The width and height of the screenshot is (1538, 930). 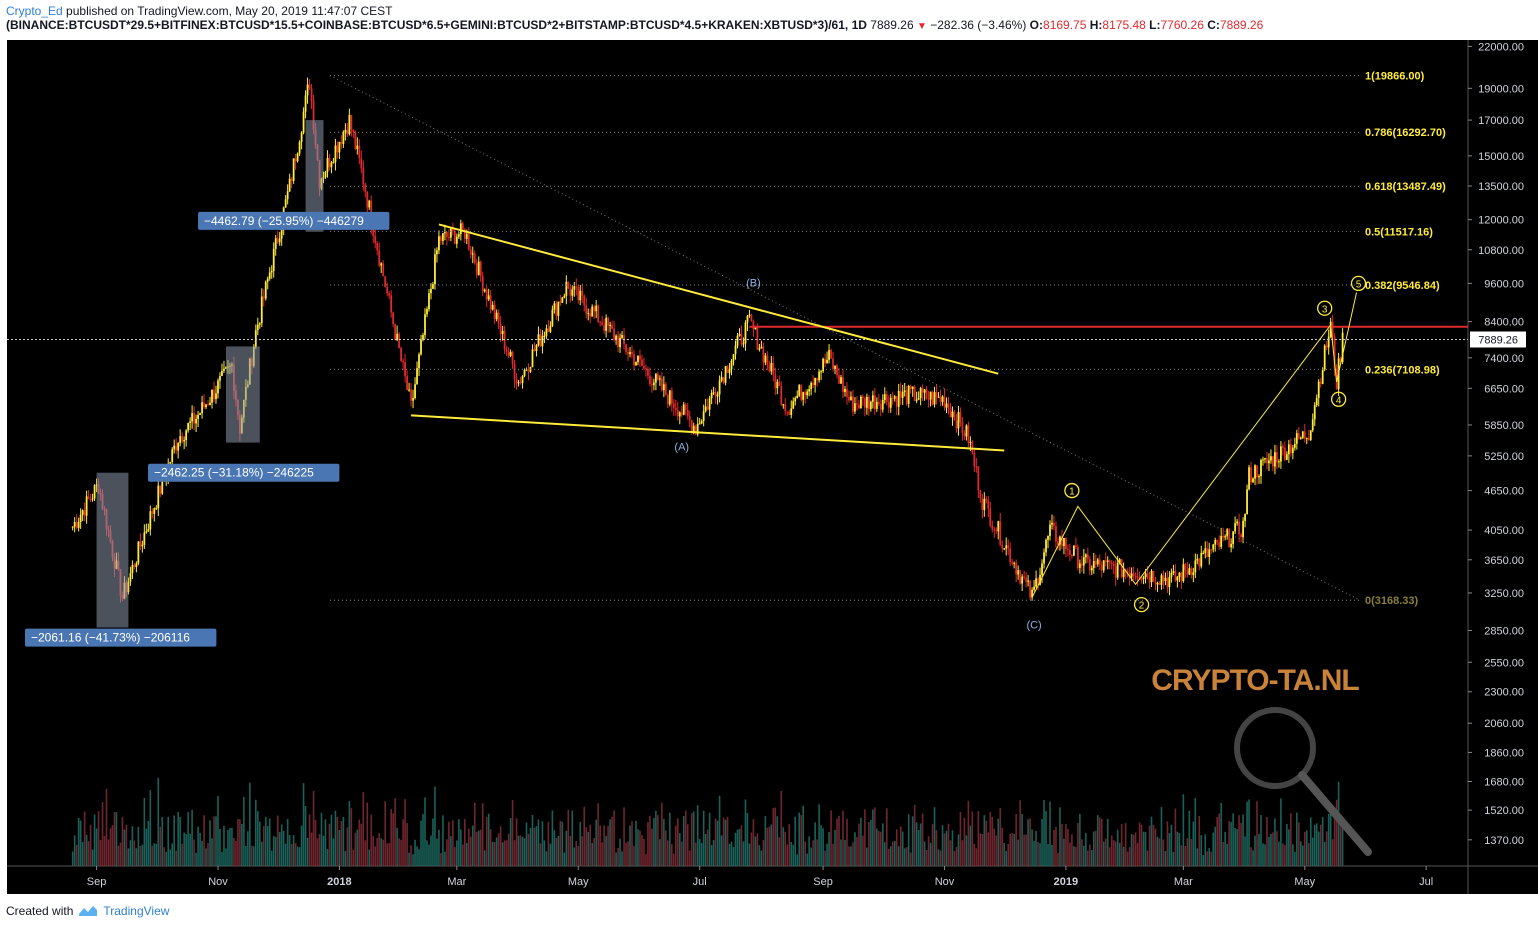 I want to click on volume-group, so click(x=707, y=821).